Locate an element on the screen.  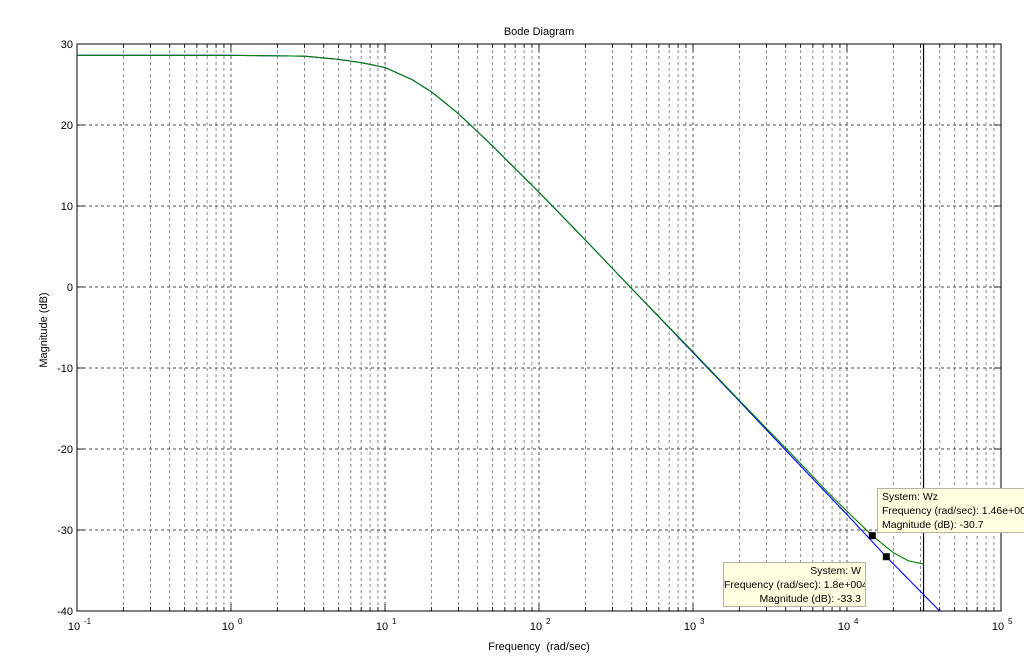
x-tick-exponent: 1 is located at coordinates (394, 621).